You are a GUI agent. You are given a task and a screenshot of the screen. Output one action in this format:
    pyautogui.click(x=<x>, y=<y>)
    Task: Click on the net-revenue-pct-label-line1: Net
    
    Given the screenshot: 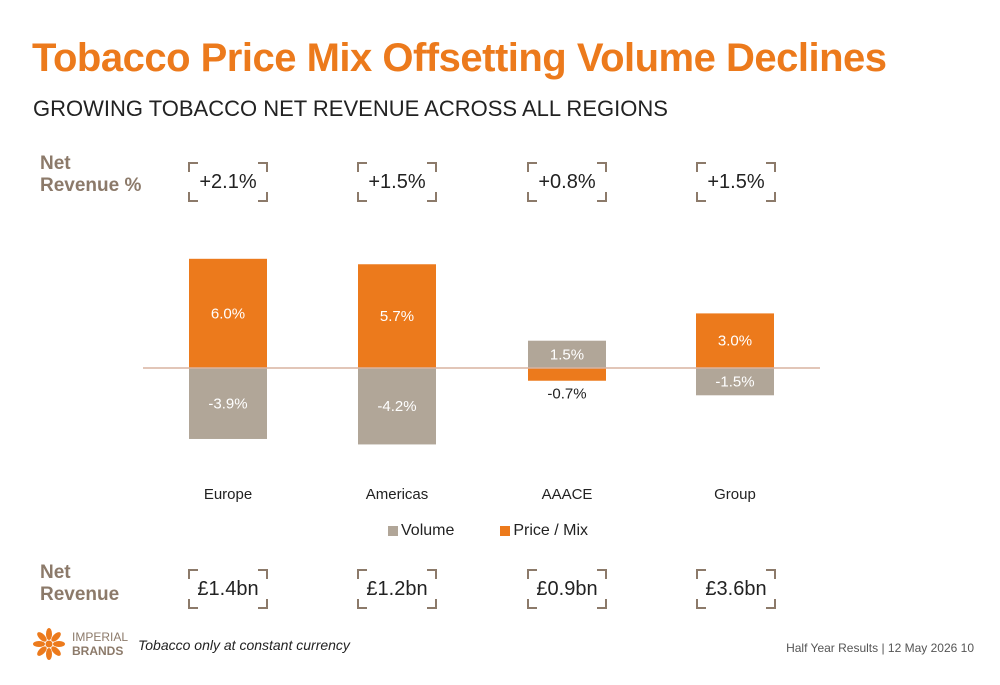 What is the action you would take?
    pyautogui.click(x=55, y=163)
    